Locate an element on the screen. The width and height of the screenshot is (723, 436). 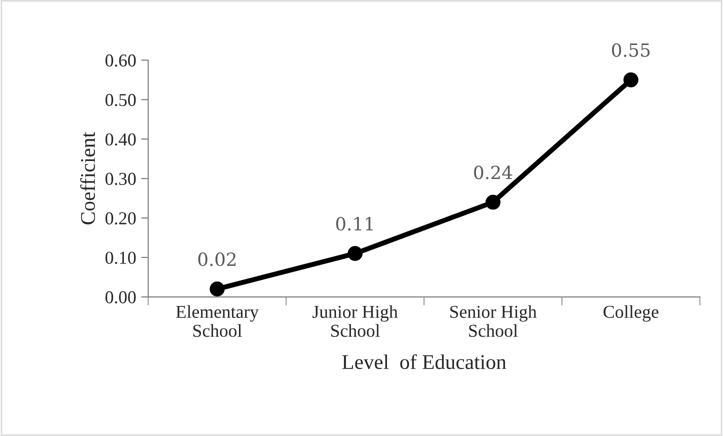
y-tick-label: 0.40 is located at coordinates (121, 139).